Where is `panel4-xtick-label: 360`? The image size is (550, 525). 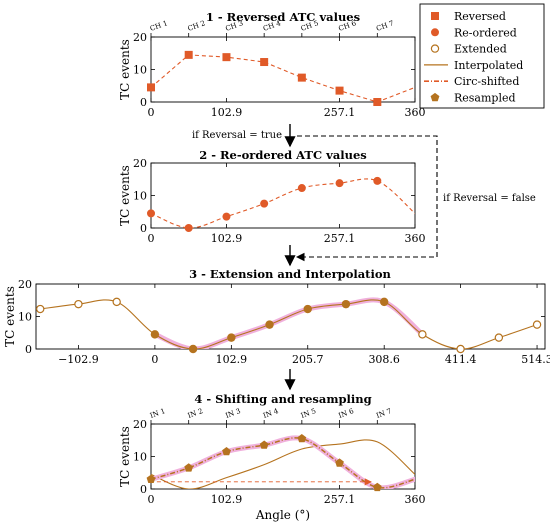 panel4-xtick-label: 360 is located at coordinates (415, 499).